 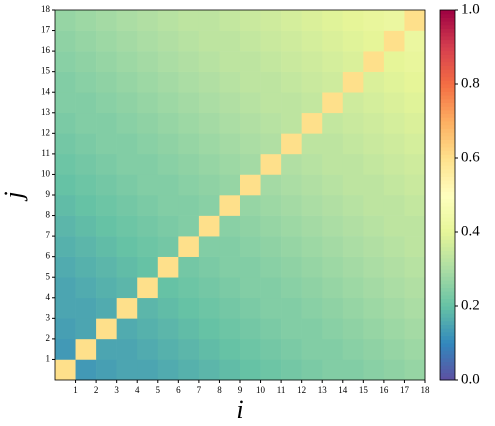 What do you see at coordinates (219, 390) in the screenshot?
I see `x-tick-label: 8` at bounding box center [219, 390].